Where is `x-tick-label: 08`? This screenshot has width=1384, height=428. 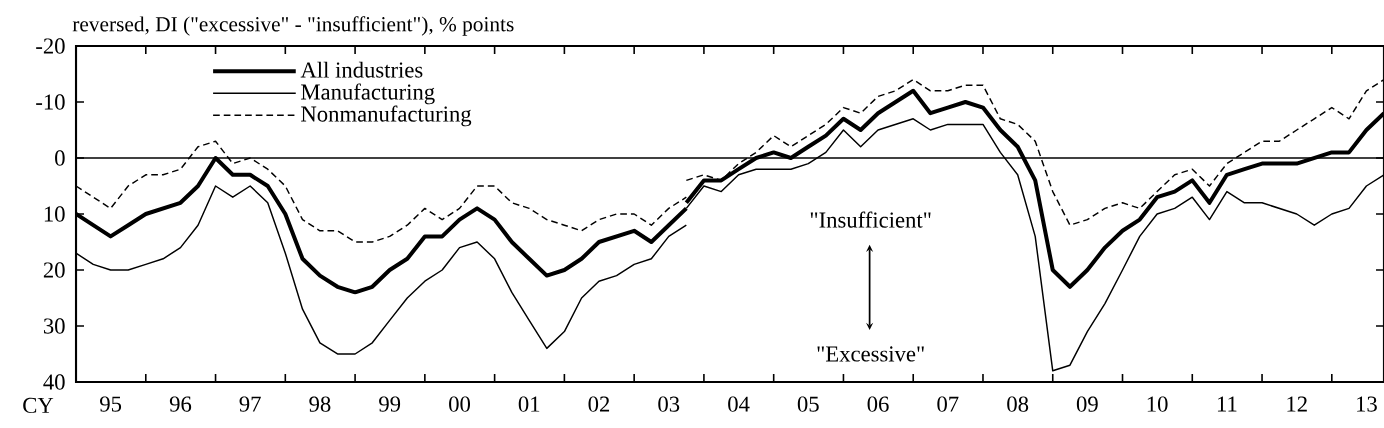 x-tick-label: 08 is located at coordinates (1018, 404).